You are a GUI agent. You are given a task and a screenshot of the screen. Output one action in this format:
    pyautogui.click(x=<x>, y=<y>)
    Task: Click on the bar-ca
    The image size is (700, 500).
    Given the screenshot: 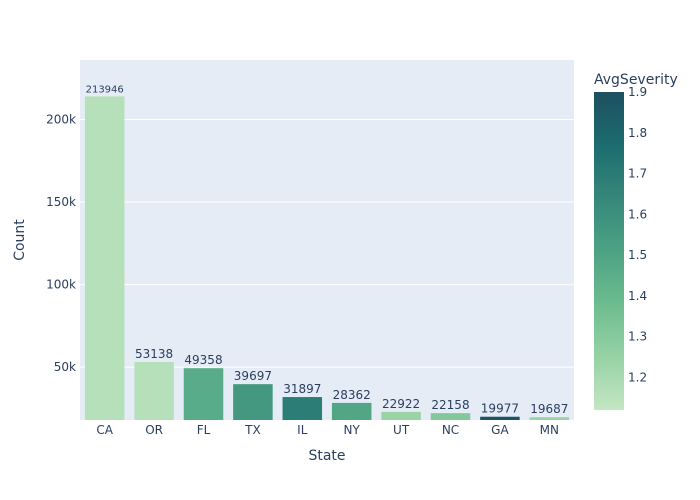 What is the action you would take?
    pyautogui.click(x=104, y=258)
    